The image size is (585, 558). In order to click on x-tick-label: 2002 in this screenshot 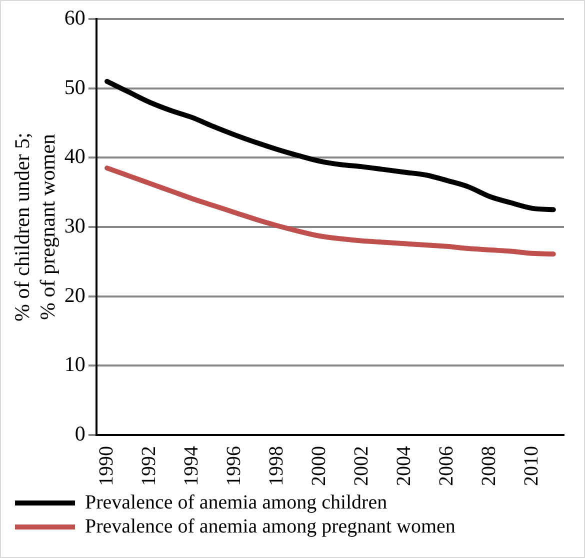, I will do `click(361, 466)`.